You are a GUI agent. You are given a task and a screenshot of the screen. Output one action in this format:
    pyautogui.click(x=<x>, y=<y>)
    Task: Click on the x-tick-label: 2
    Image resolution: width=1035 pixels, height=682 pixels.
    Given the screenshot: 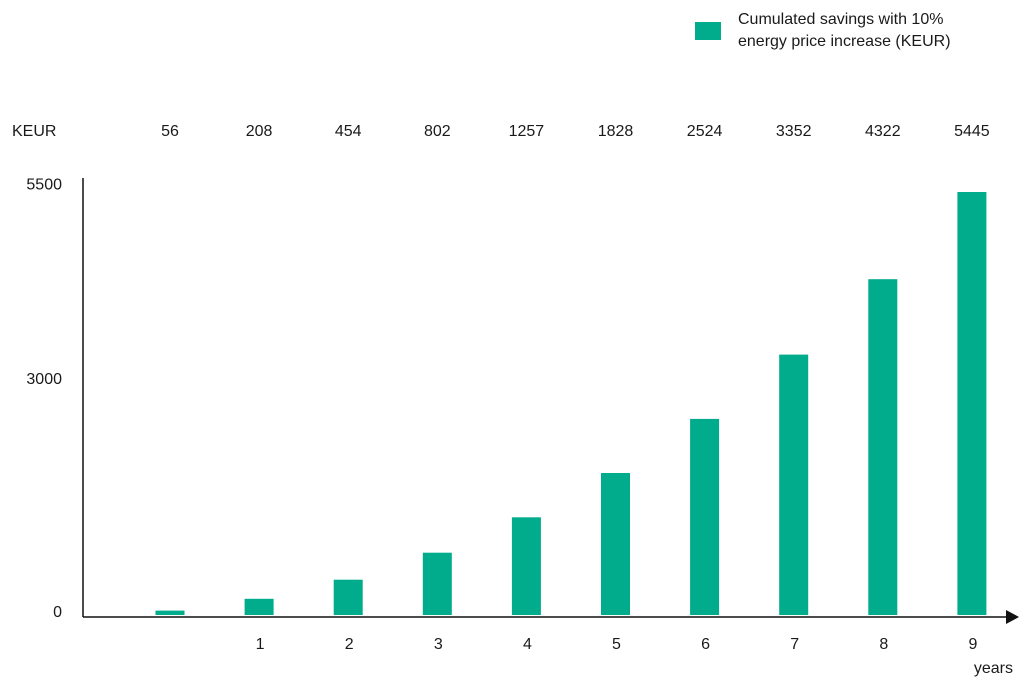 What is the action you would take?
    pyautogui.click(x=349, y=644)
    